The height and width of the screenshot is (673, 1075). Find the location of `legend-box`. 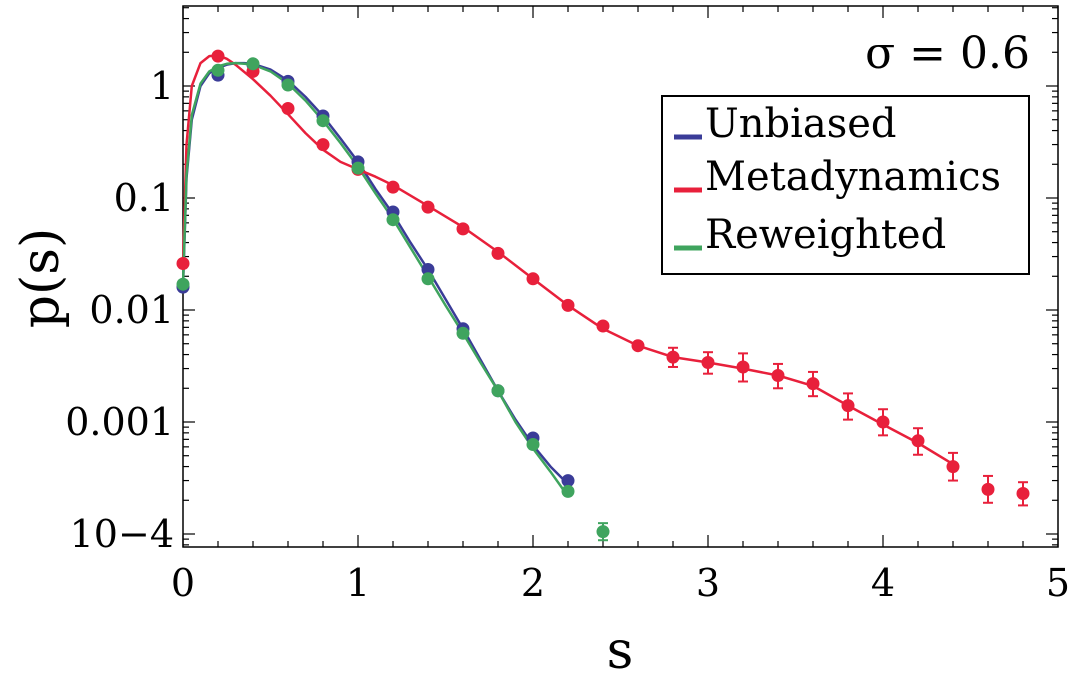

legend-box is located at coordinates (845, 185).